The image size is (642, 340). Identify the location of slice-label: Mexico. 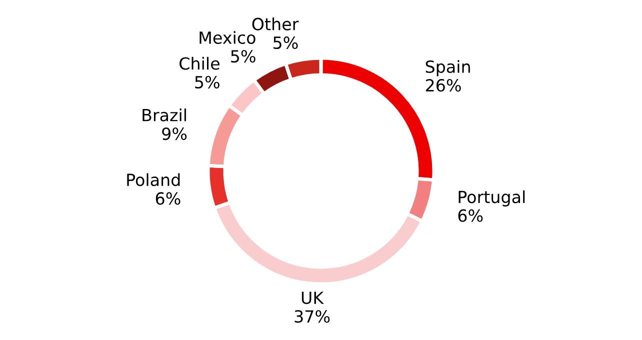
(228, 37).